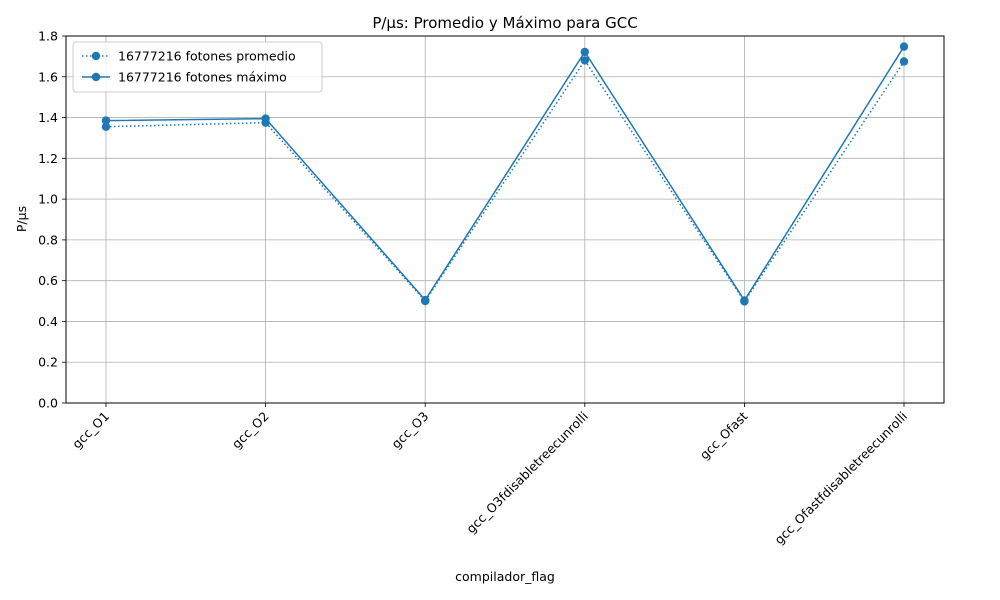 The width and height of the screenshot is (1000, 600). Describe the element at coordinates (505, 576) in the screenshot. I see `x-axis-label: compilador_flag` at that location.